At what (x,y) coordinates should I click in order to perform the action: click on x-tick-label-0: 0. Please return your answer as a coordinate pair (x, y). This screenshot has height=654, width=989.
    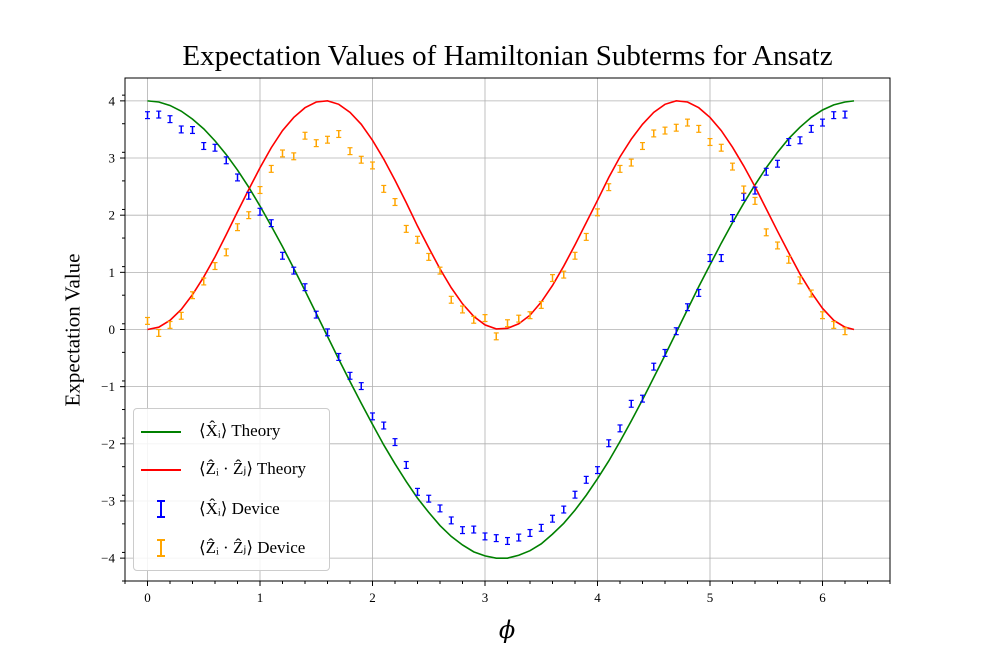
    Looking at the image, I should click on (147, 597).